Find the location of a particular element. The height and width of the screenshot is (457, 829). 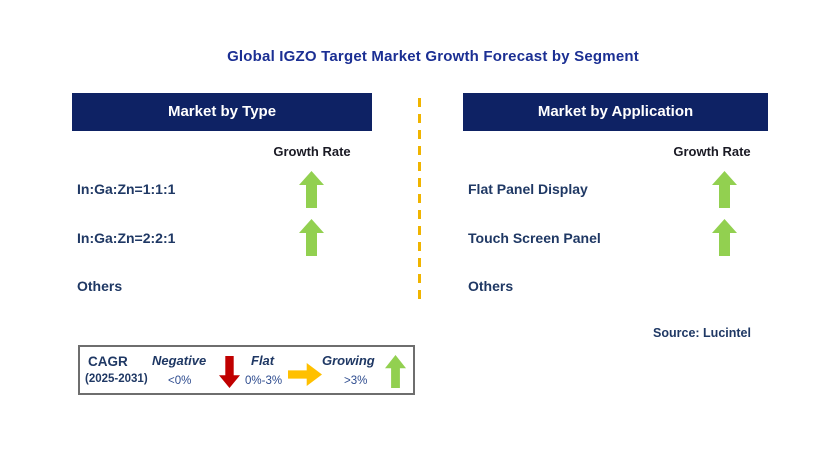

legend-flat-label: Flat is located at coordinates (263, 360).